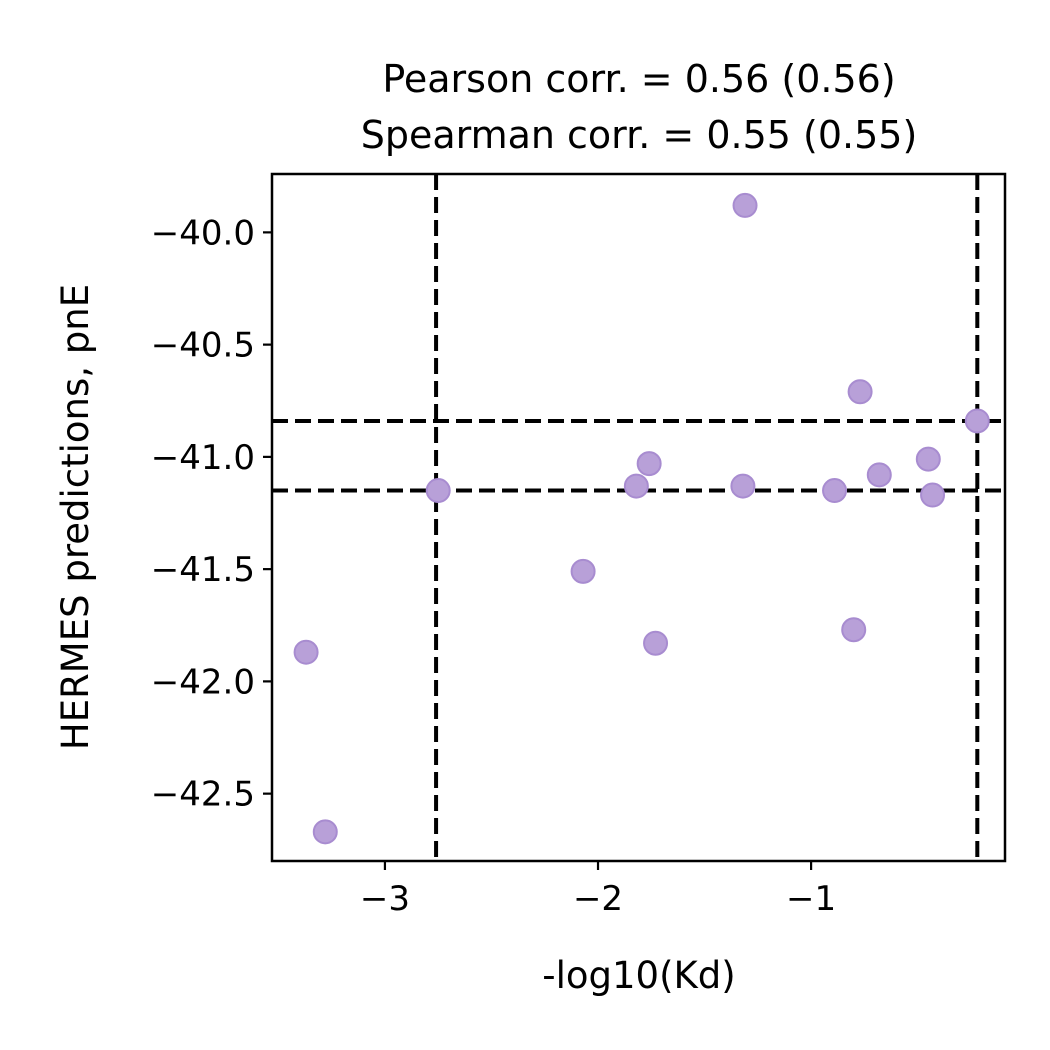 This screenshot has width=1050, height=1050. What do you see at coordinates (203, 458) in the screenshot?
I see `y-tick-label-2: −41.0` at bounding box center [203, 458].